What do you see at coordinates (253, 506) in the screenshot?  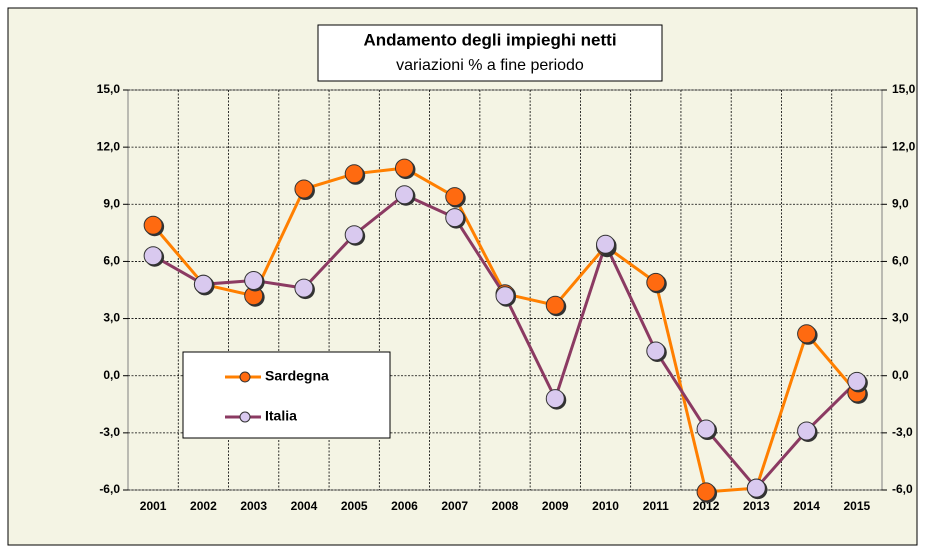 I see `x-tick-label: 2003` at bounding box center [253, 506].